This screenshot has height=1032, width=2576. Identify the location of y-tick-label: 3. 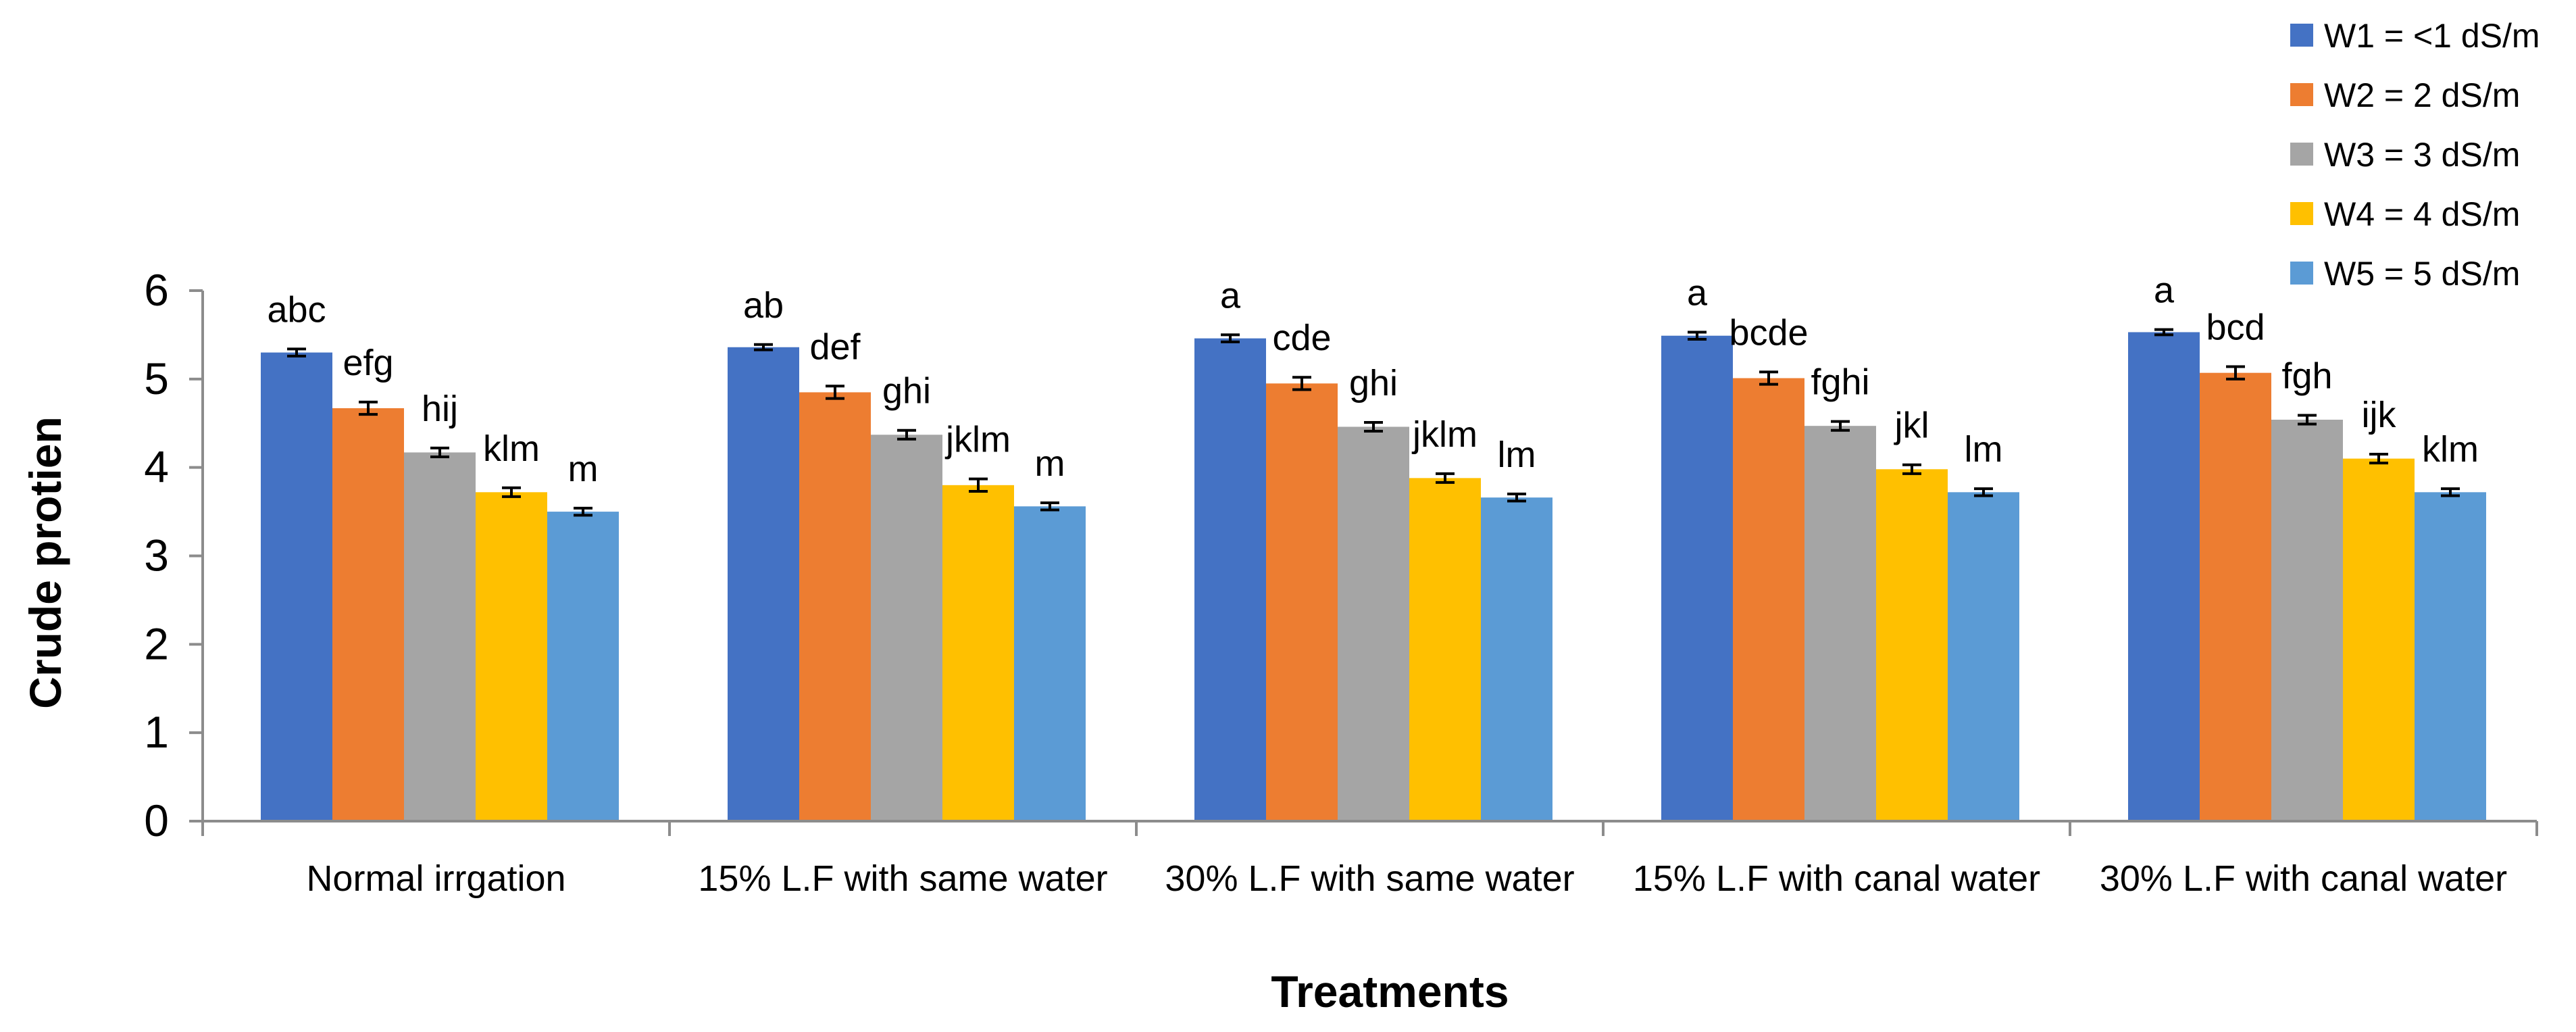
(156, 556).